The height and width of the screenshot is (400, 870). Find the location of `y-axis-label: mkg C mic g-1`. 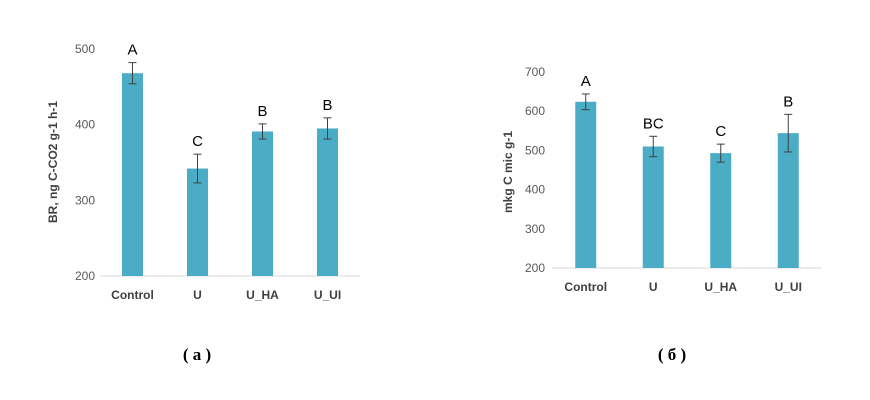

y-axis-label: mkg C mic g-1 is located at coordinates (508, 172).